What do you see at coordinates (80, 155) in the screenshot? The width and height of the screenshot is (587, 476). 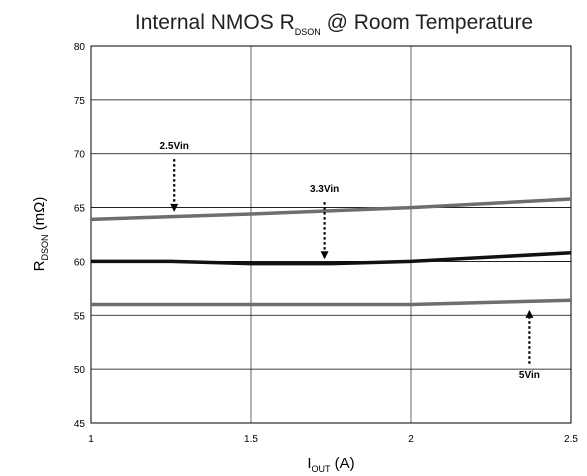 I see `y-tick-label: 70` at bounding box center [80, 155].